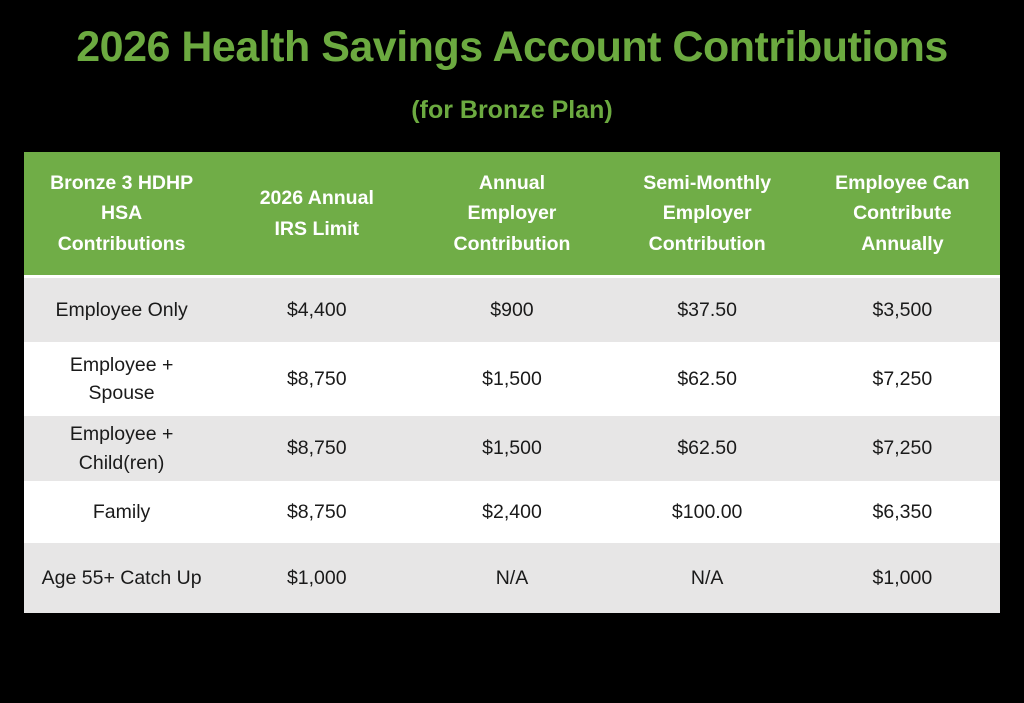  Describe the element at coordinates (902, 309) in the screenshot. I see `value-cell: $3,500` at that location.